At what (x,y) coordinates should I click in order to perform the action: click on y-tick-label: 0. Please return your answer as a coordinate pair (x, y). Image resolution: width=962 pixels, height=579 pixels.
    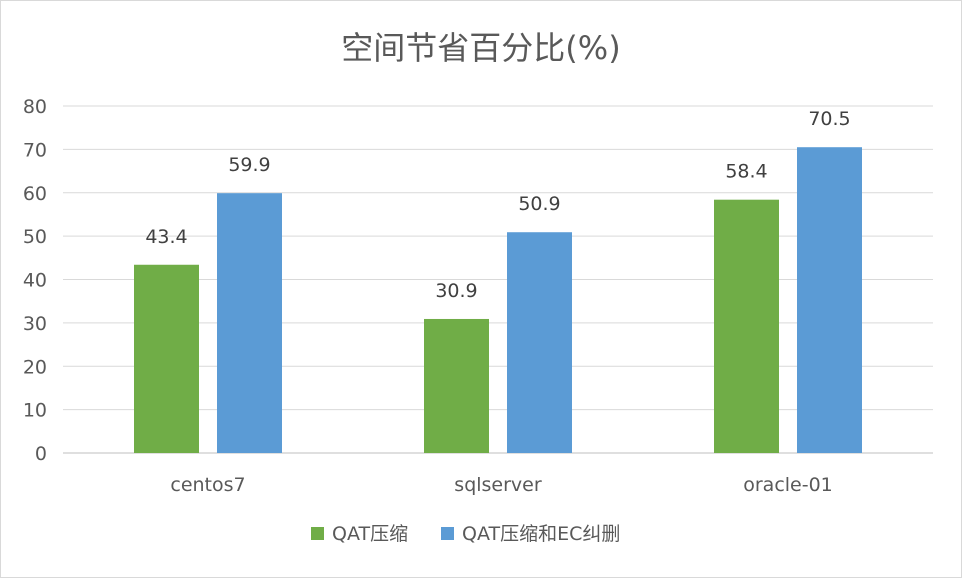
    Looking at the image, I should click on (41, 454).